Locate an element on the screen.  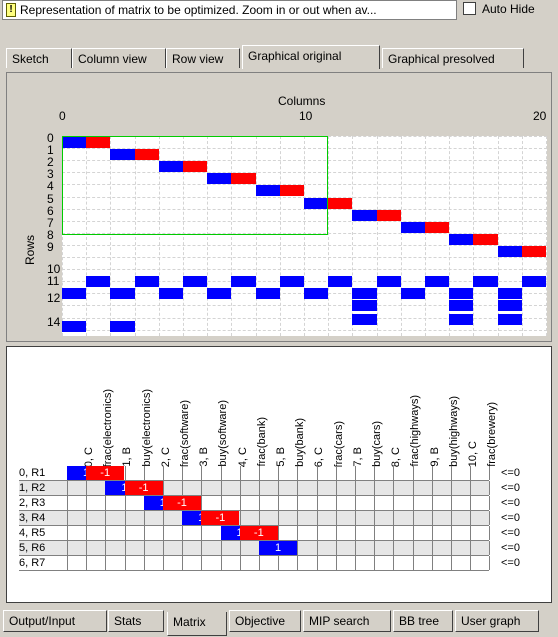
column-header: buy(bank) is located at coordinates (300, 442).